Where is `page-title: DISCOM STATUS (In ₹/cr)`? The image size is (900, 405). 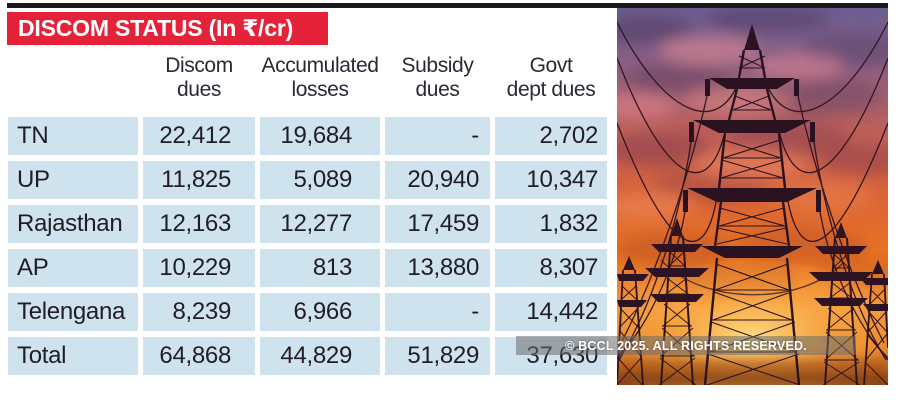 page-title: DISCOM STATUS (In ₹/cr) is located at coordinates (156, 28).